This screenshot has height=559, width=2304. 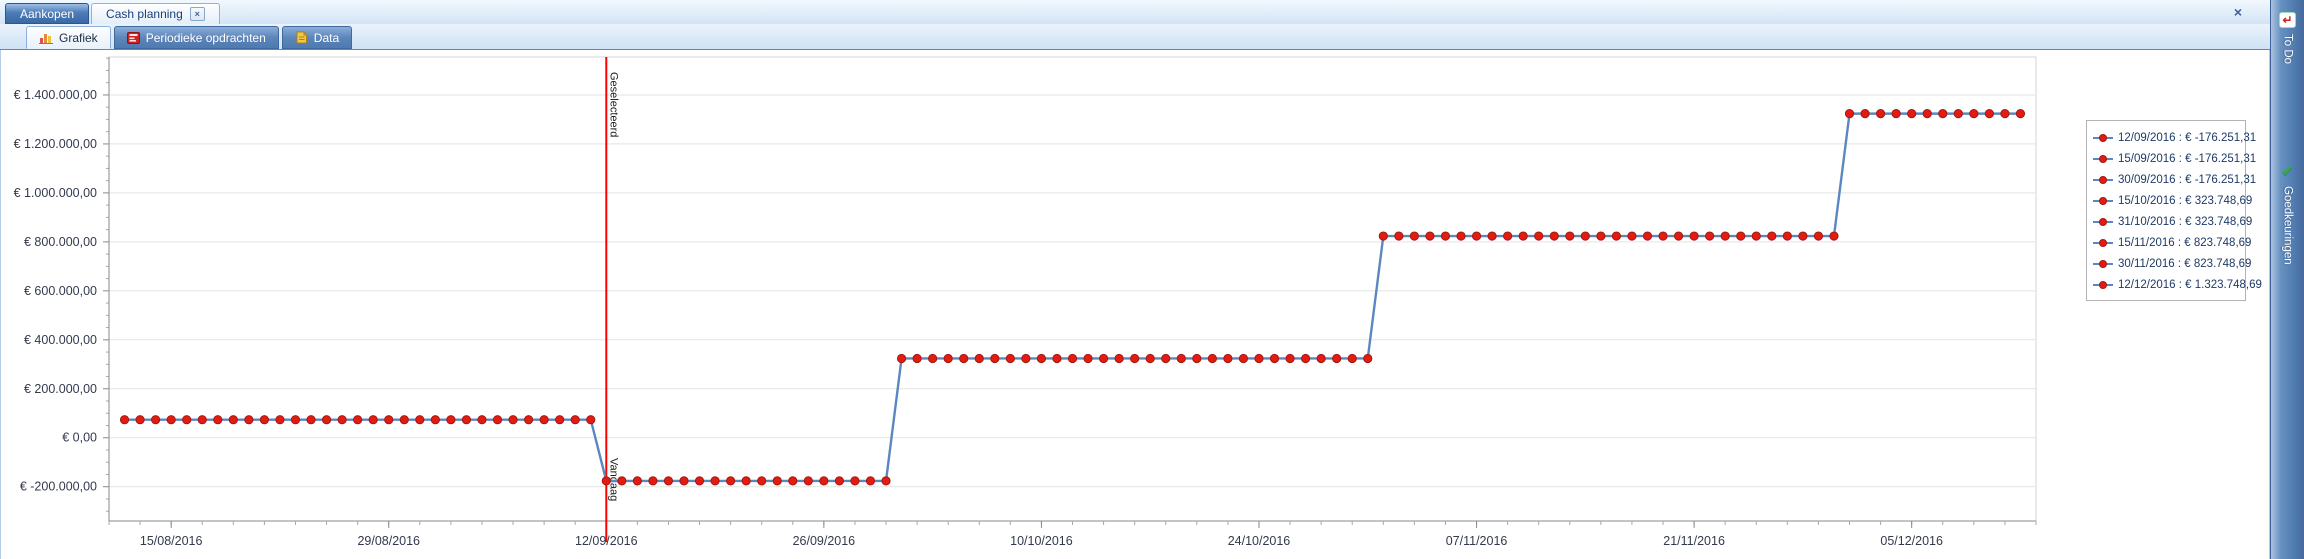 I want to click on legend-entry-label: 31/10/2016 : € 323.748,69, so click(x=2185, y=221).